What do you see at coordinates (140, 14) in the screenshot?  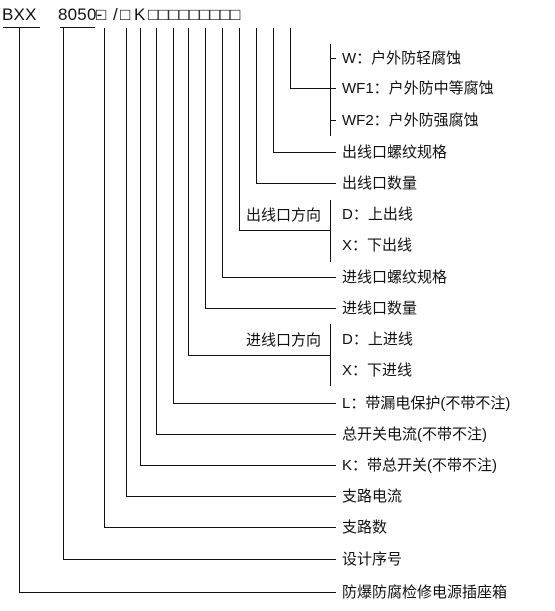 I see `code-k: K` at bounding box center [140, 14].